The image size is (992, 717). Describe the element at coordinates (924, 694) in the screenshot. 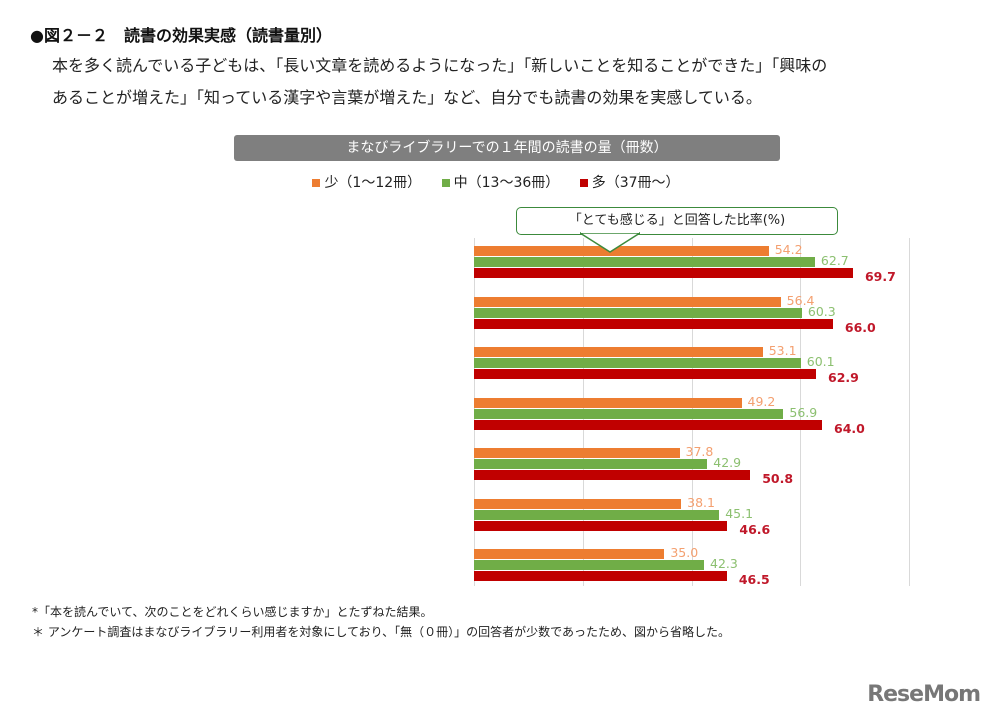

I see `resemom-logo: ReseMom` at that location.